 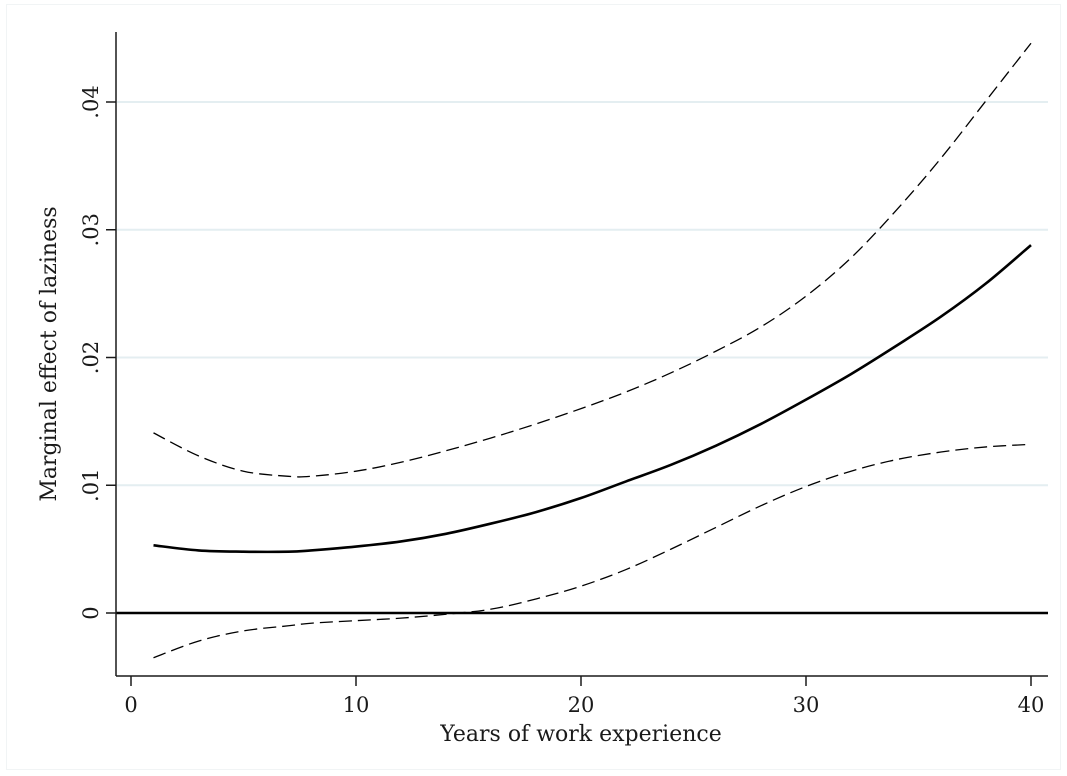 I want to click on x-tick-label-4: 40, so click(x=1031, y=705).